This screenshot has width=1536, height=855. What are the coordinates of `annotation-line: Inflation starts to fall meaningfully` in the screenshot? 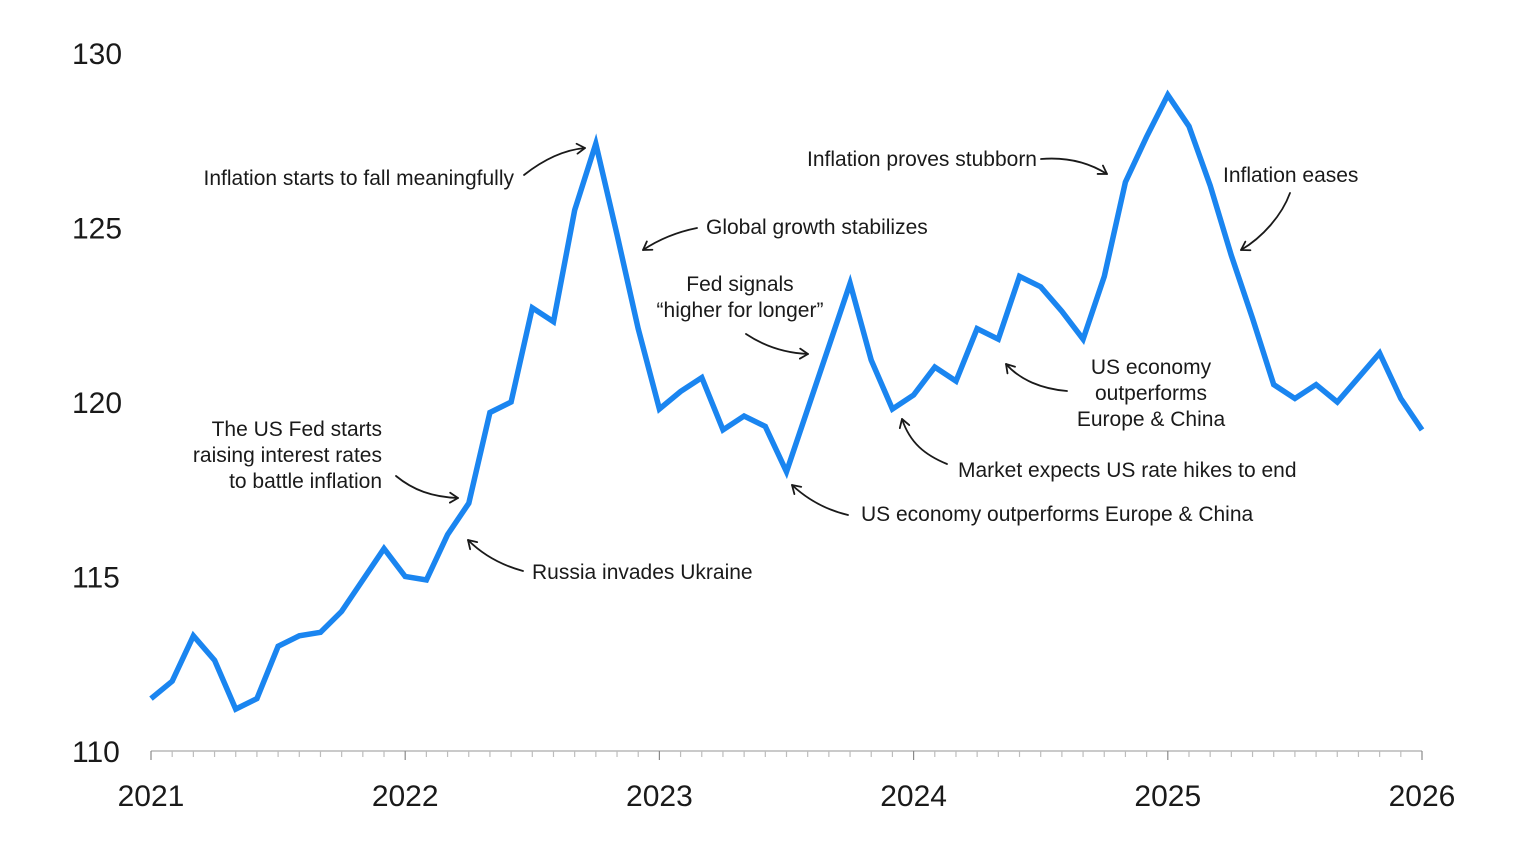 It's located at (359, 178).